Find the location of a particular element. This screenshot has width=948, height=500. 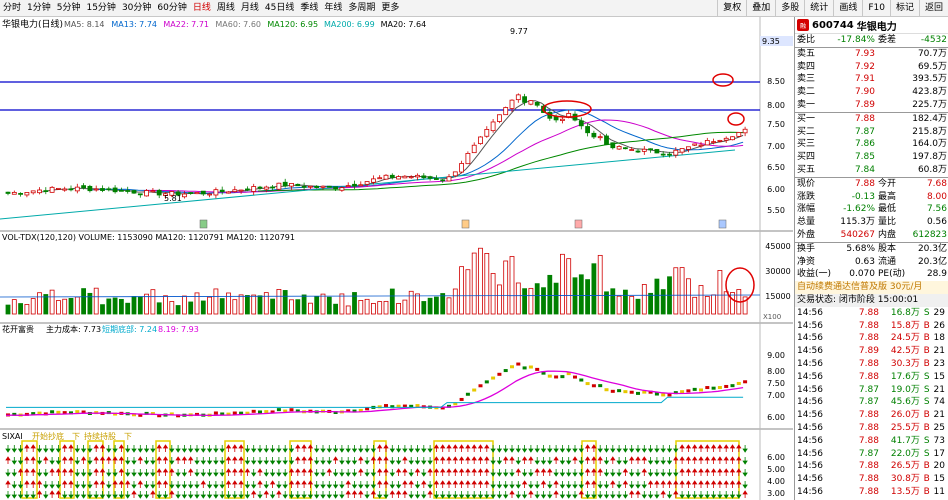

bid-row: 买三 7.86 164.0万 is located at coordinates (871, 144).